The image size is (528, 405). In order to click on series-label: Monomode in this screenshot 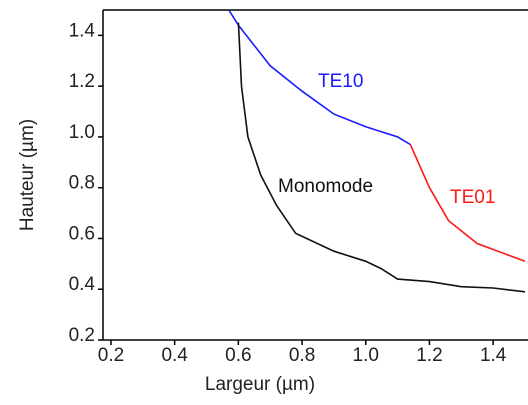, I will do `click(325, 186)`.